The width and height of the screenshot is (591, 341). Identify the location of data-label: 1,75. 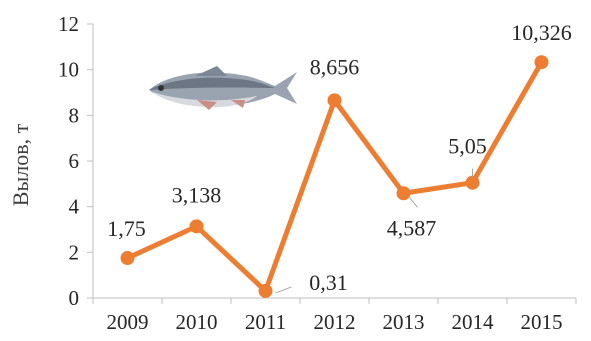
(126, 228).